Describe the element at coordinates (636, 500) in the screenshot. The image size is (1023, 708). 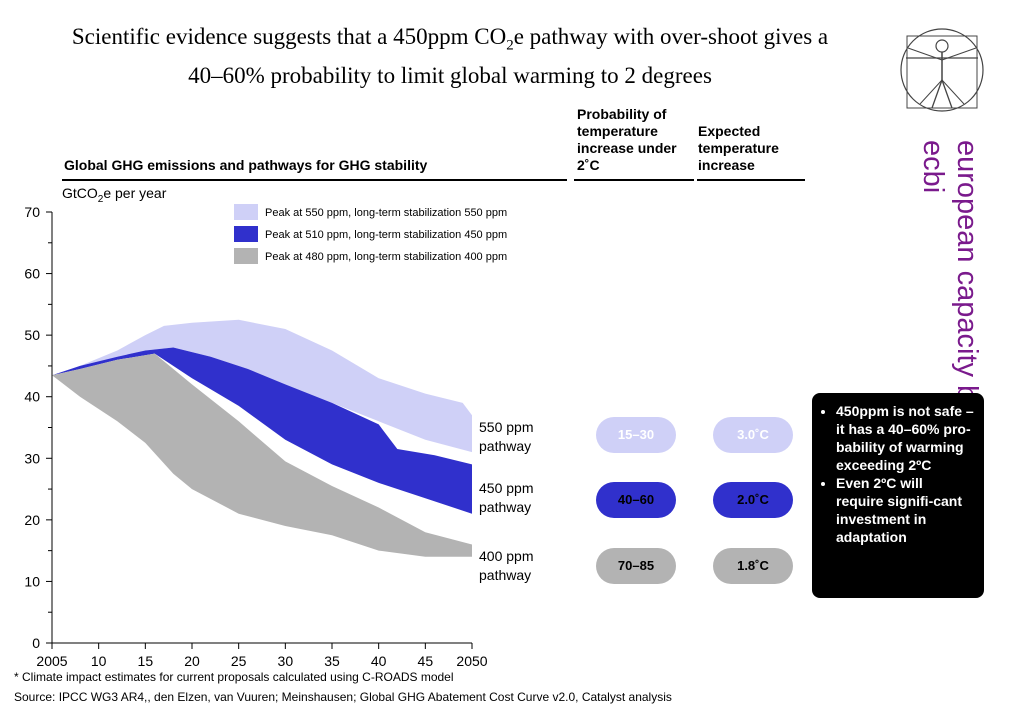
I see `probability-badge-450: 40–60` at that location.